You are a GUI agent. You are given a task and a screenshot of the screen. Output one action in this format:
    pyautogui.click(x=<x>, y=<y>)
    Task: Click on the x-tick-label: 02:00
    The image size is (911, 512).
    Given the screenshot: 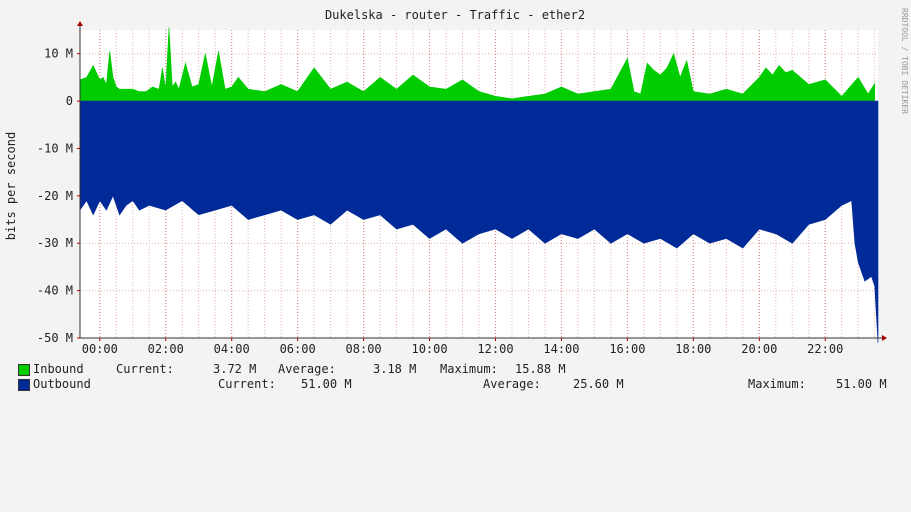 What is the action you would take?
    pyautogui.click(x=166, y=349)
    